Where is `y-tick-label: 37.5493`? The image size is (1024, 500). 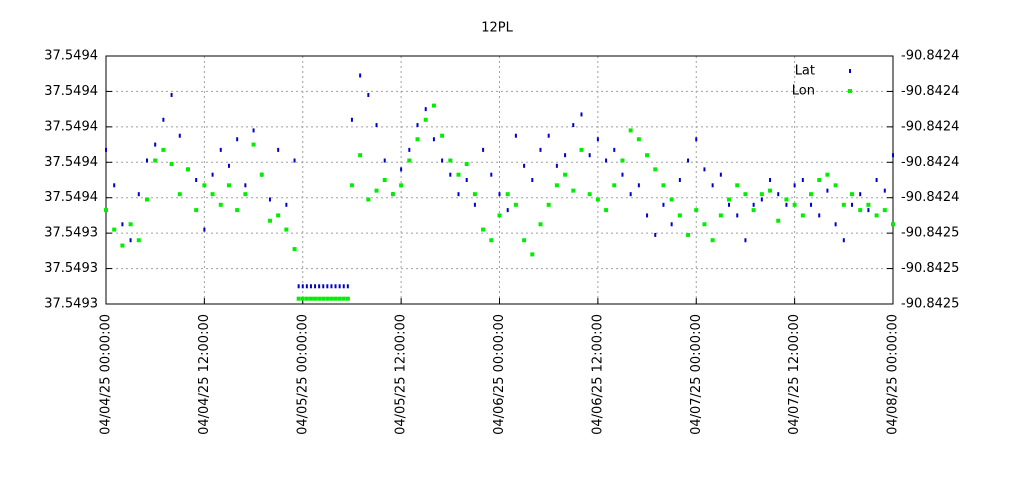
y-tick-label: 37.5493 is located at coordinates (71, 233).